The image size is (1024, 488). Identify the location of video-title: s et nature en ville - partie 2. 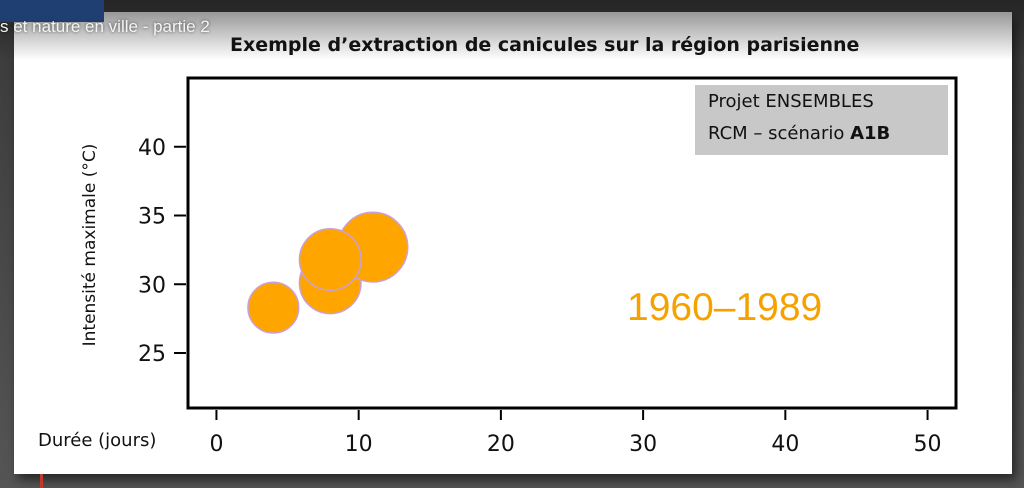
(105, 26).